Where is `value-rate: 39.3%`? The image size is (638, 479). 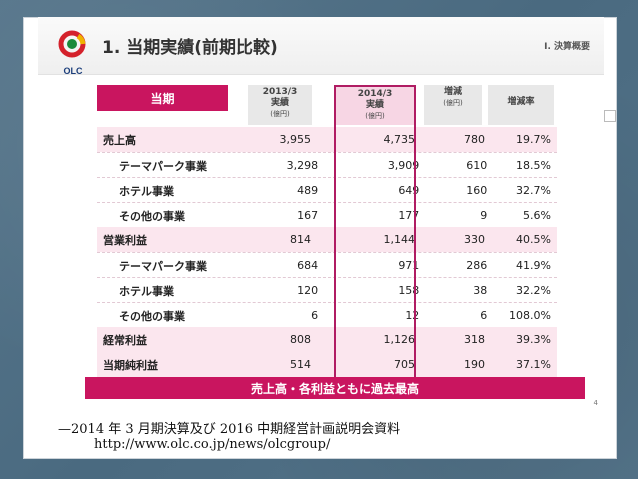 value-rate: 39.3% is located at coordinates (533, 339).